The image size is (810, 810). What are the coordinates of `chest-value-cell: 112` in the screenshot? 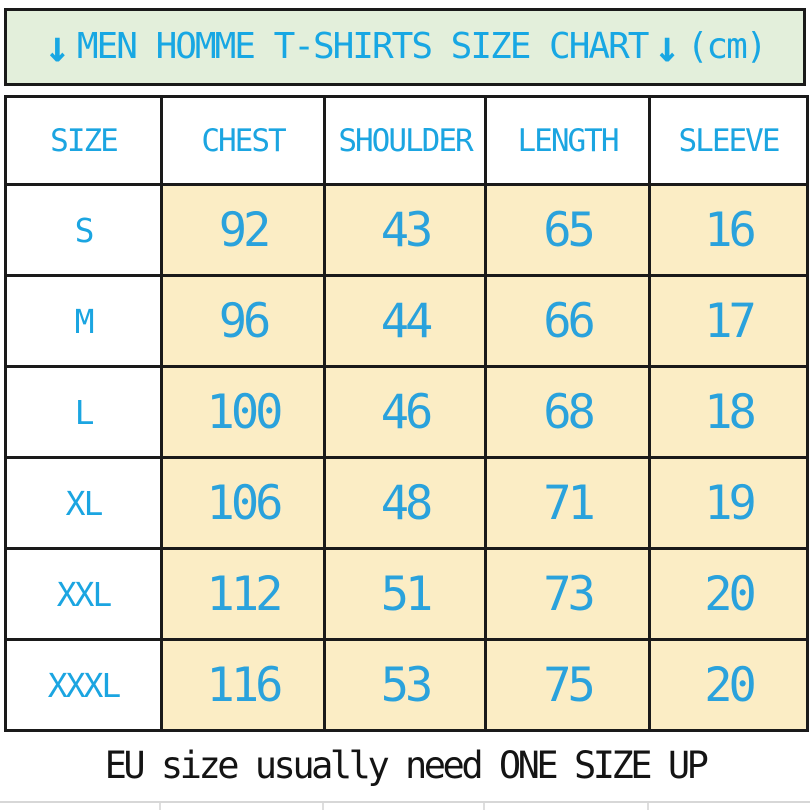 It's located at (243, 594).